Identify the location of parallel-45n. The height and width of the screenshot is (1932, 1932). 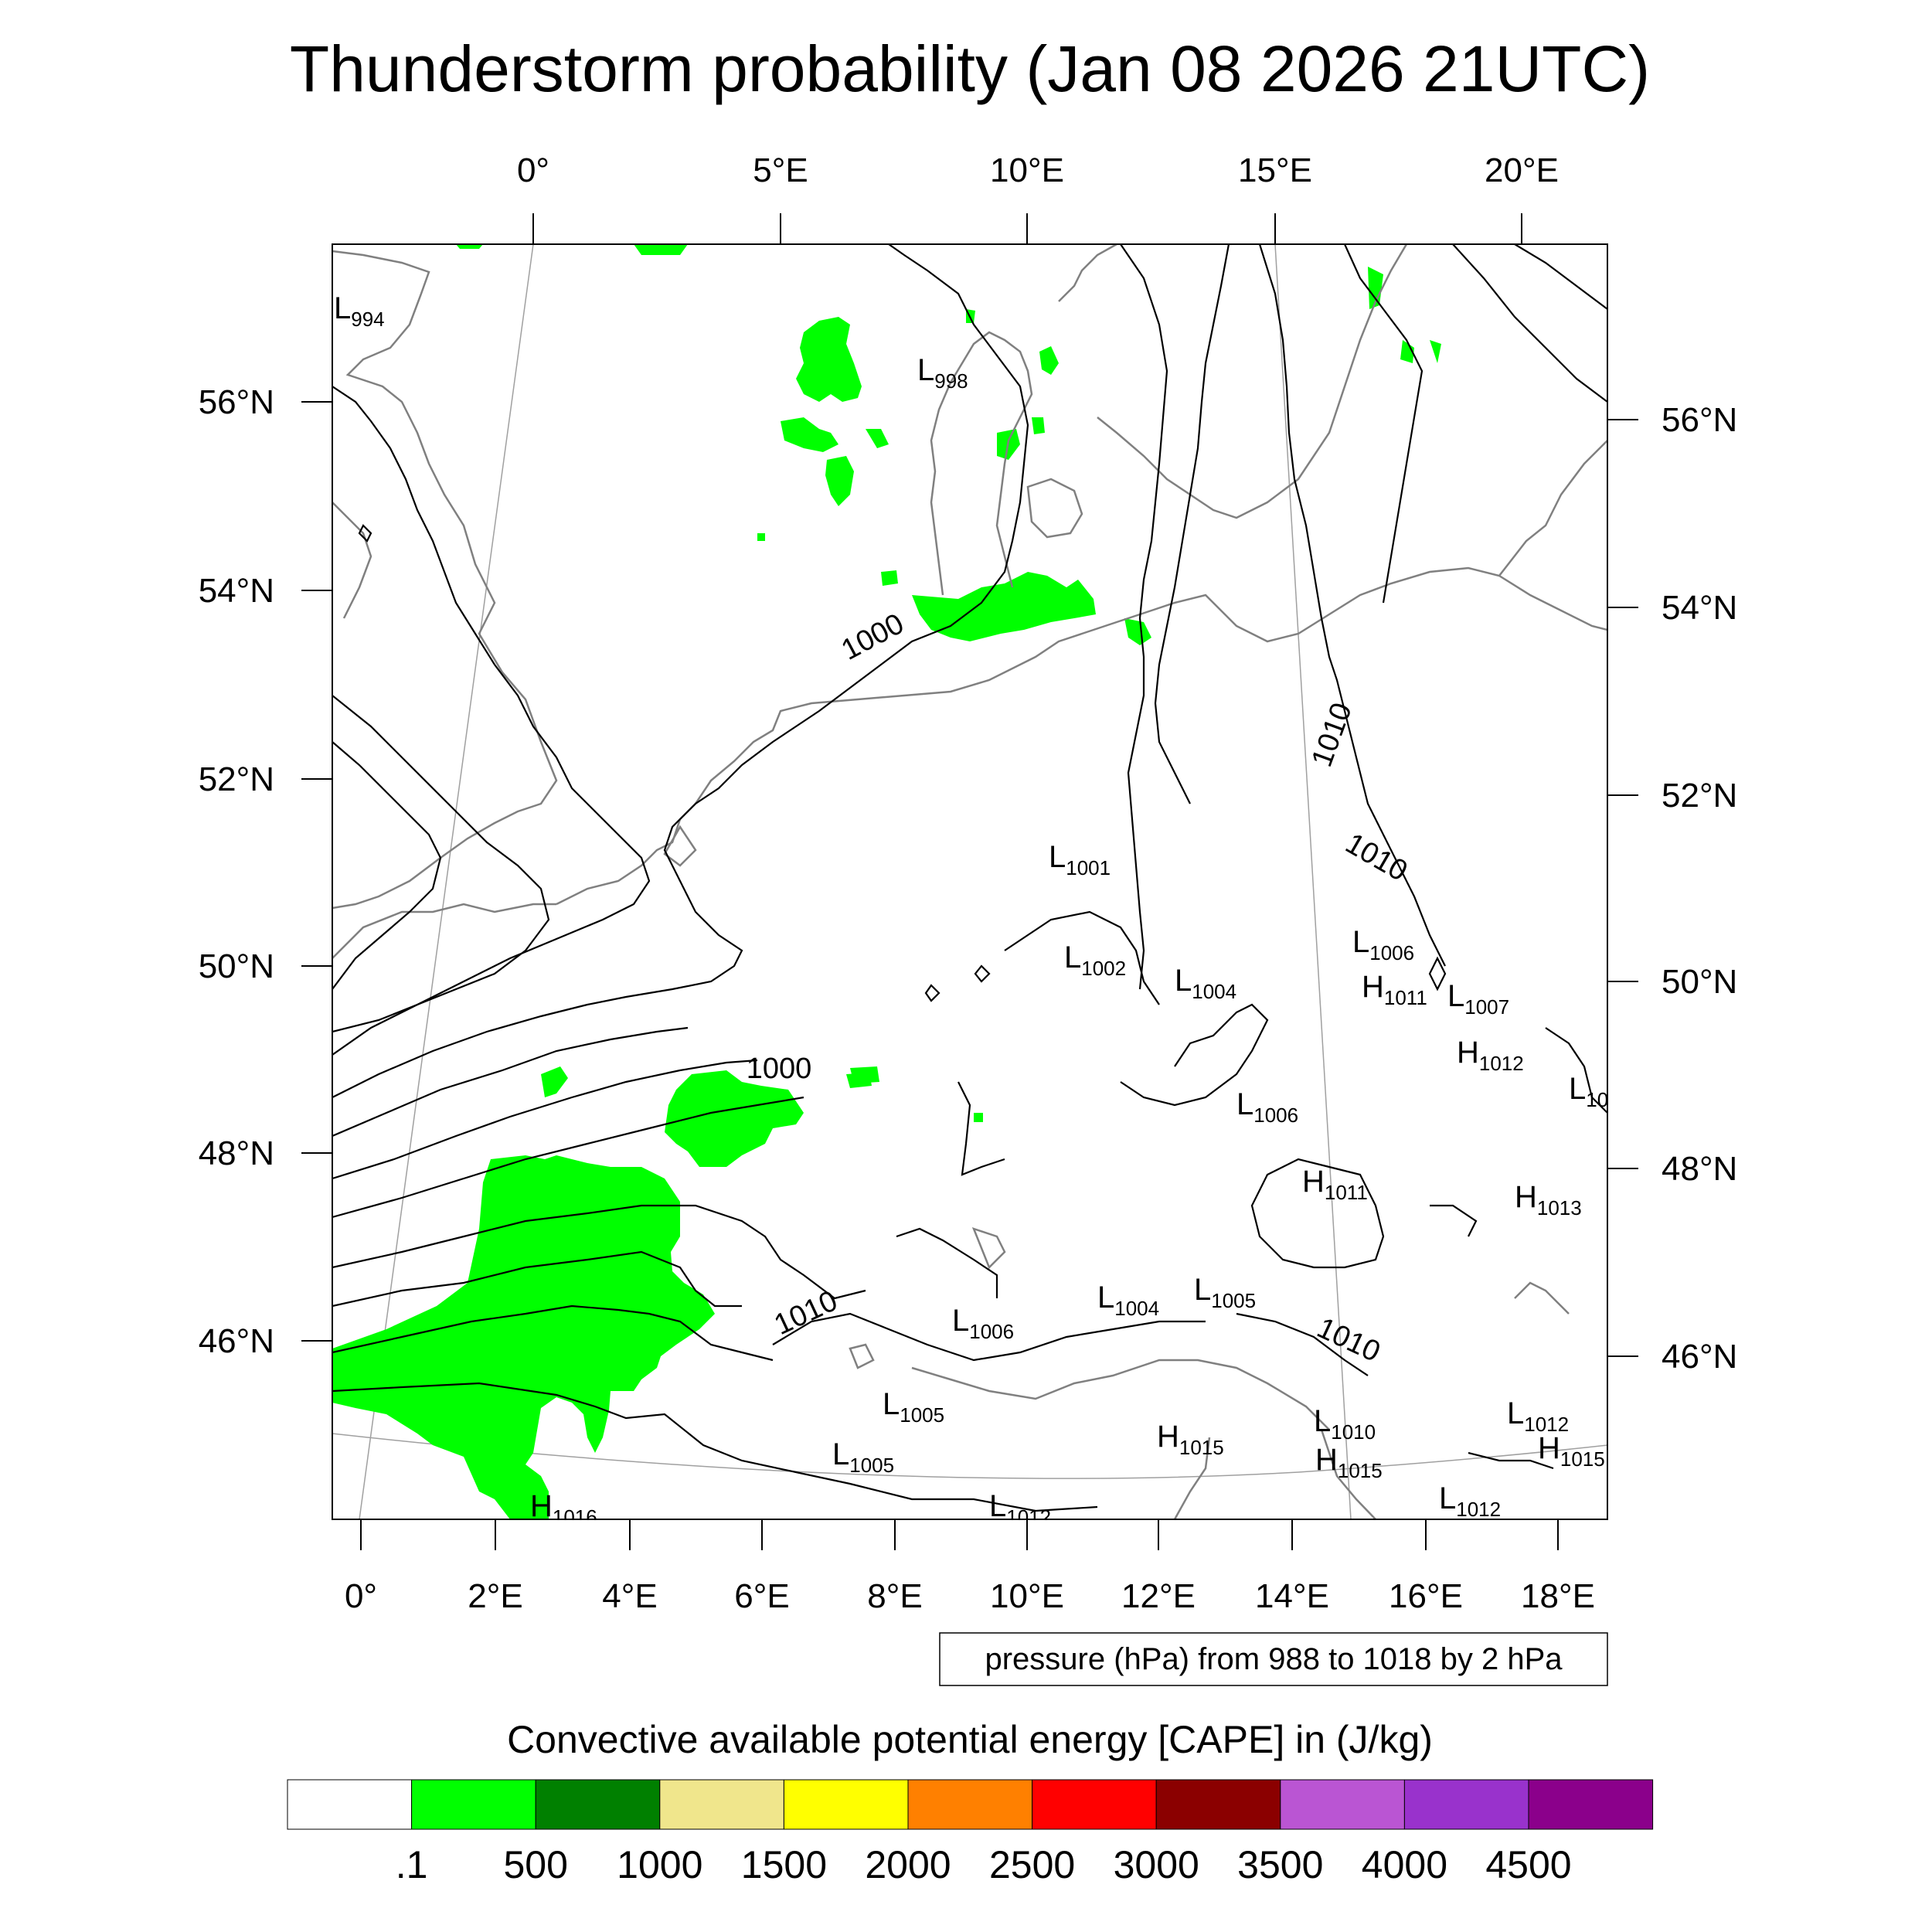
(970, 1456).